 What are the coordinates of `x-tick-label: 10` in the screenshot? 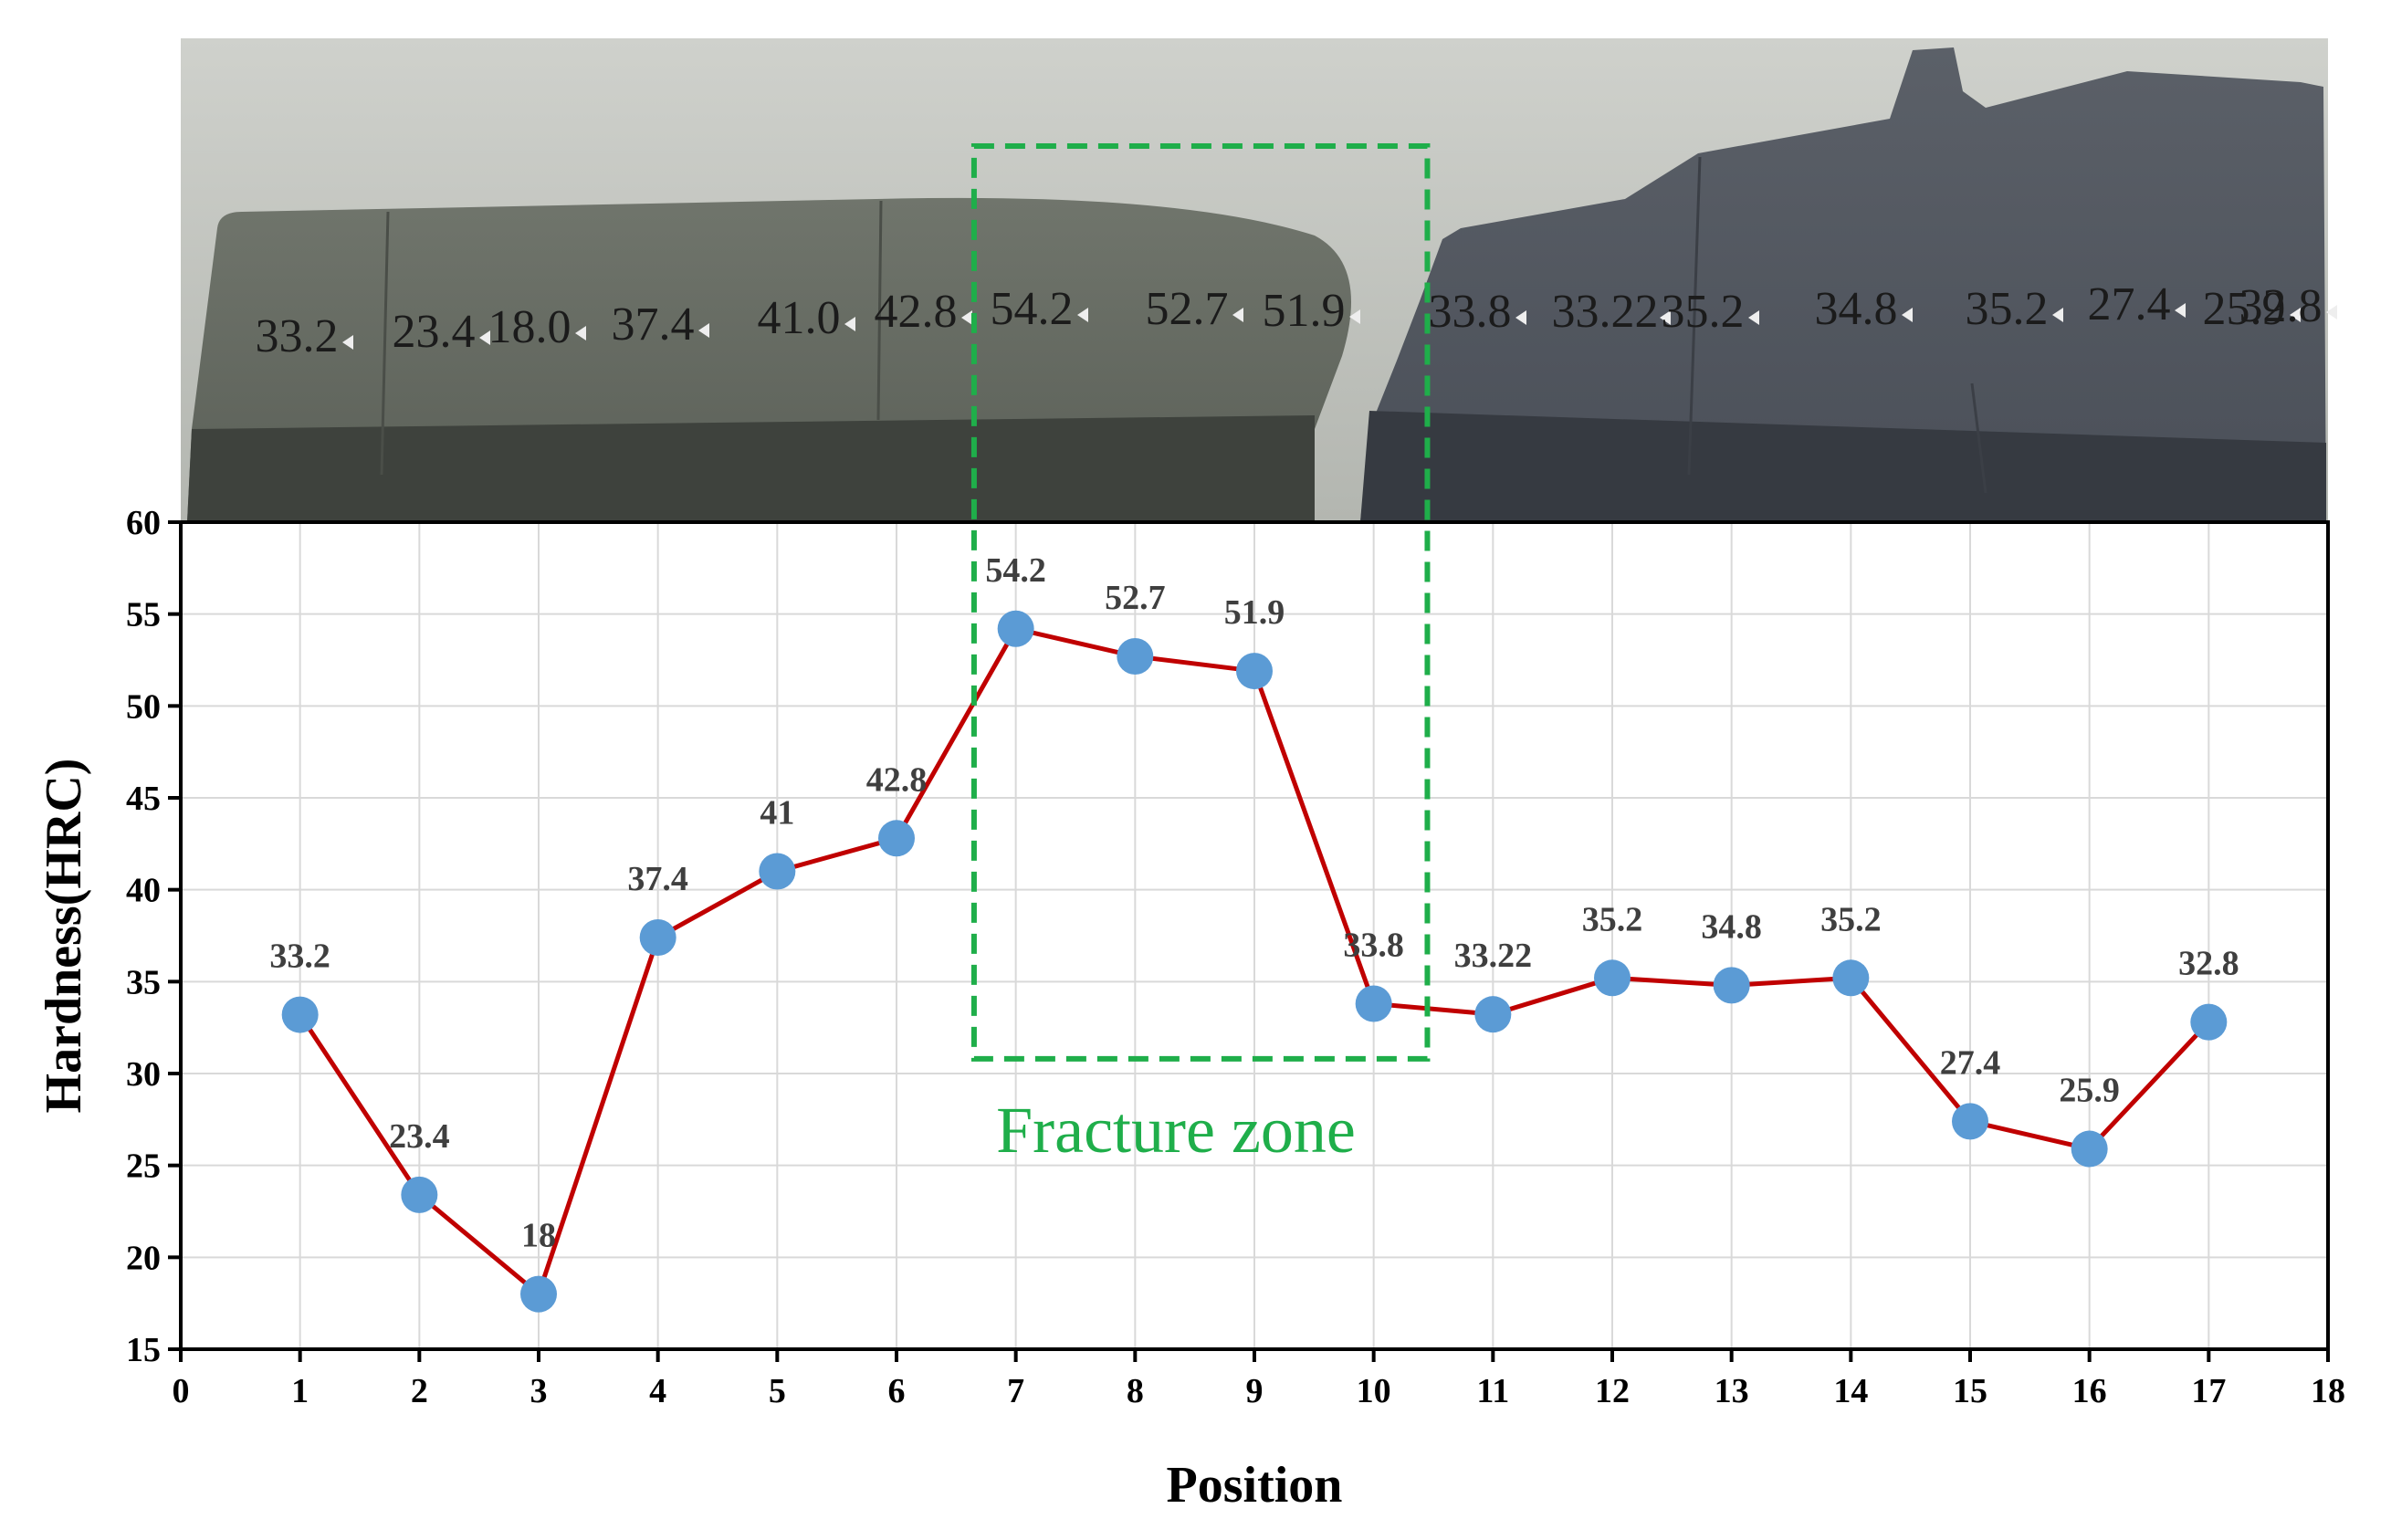 It's located at (1374, 1391).